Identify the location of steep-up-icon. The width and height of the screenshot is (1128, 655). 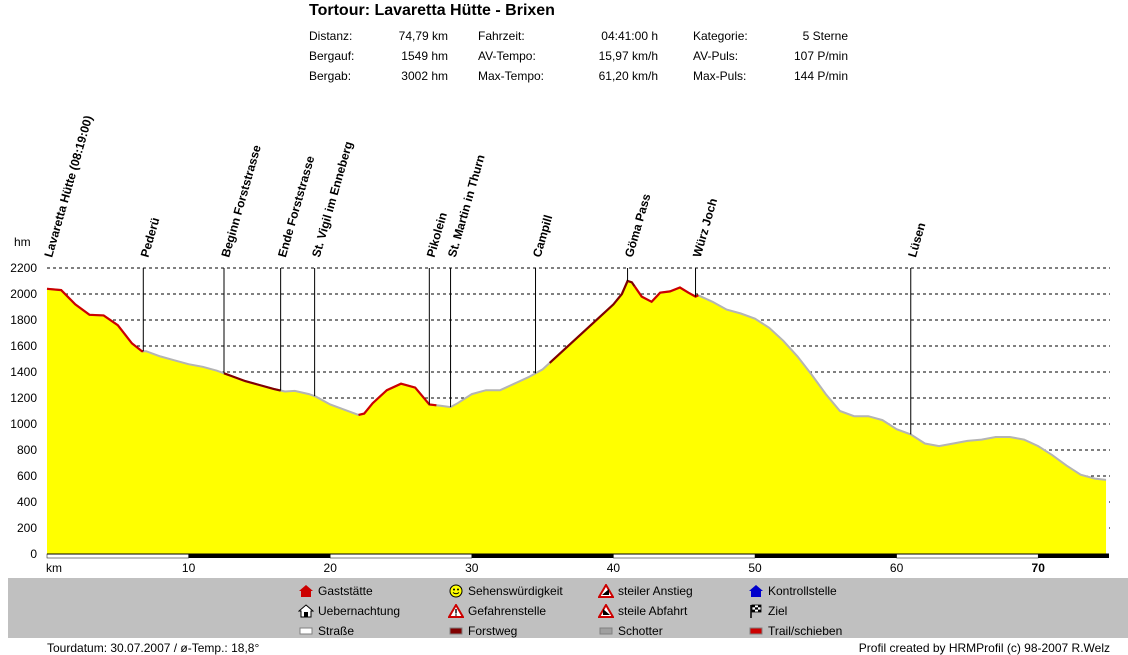
(606, 590).